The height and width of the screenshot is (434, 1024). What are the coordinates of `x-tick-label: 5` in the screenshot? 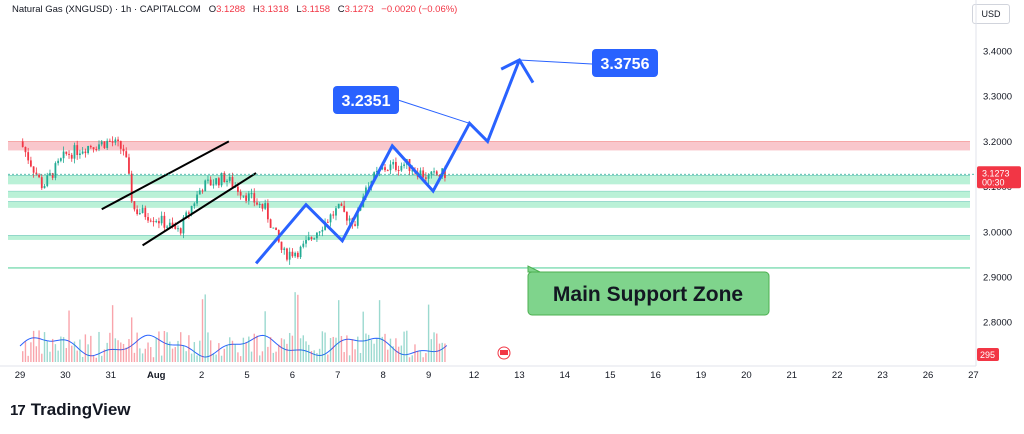 It's located at (246, 375).